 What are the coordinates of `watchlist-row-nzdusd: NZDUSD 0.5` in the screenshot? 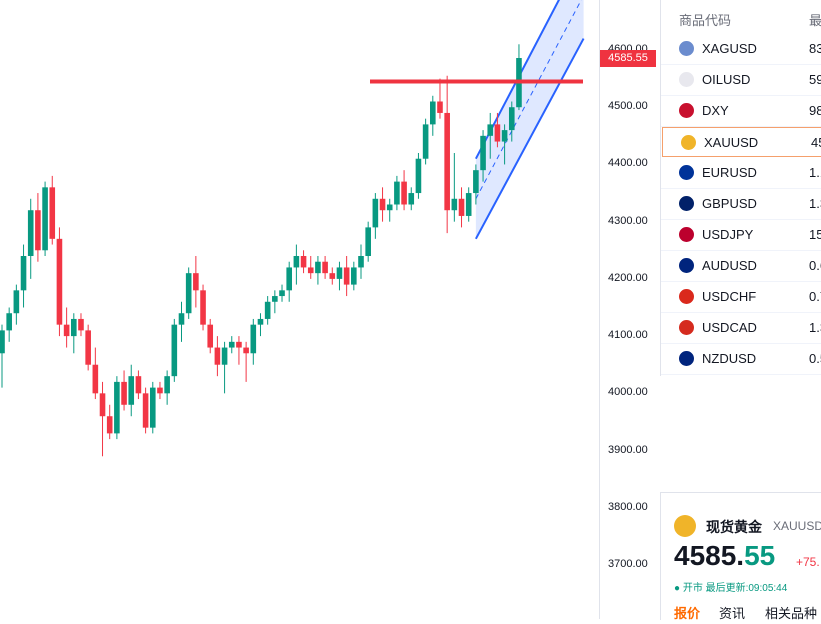 It's located at (741, 359).